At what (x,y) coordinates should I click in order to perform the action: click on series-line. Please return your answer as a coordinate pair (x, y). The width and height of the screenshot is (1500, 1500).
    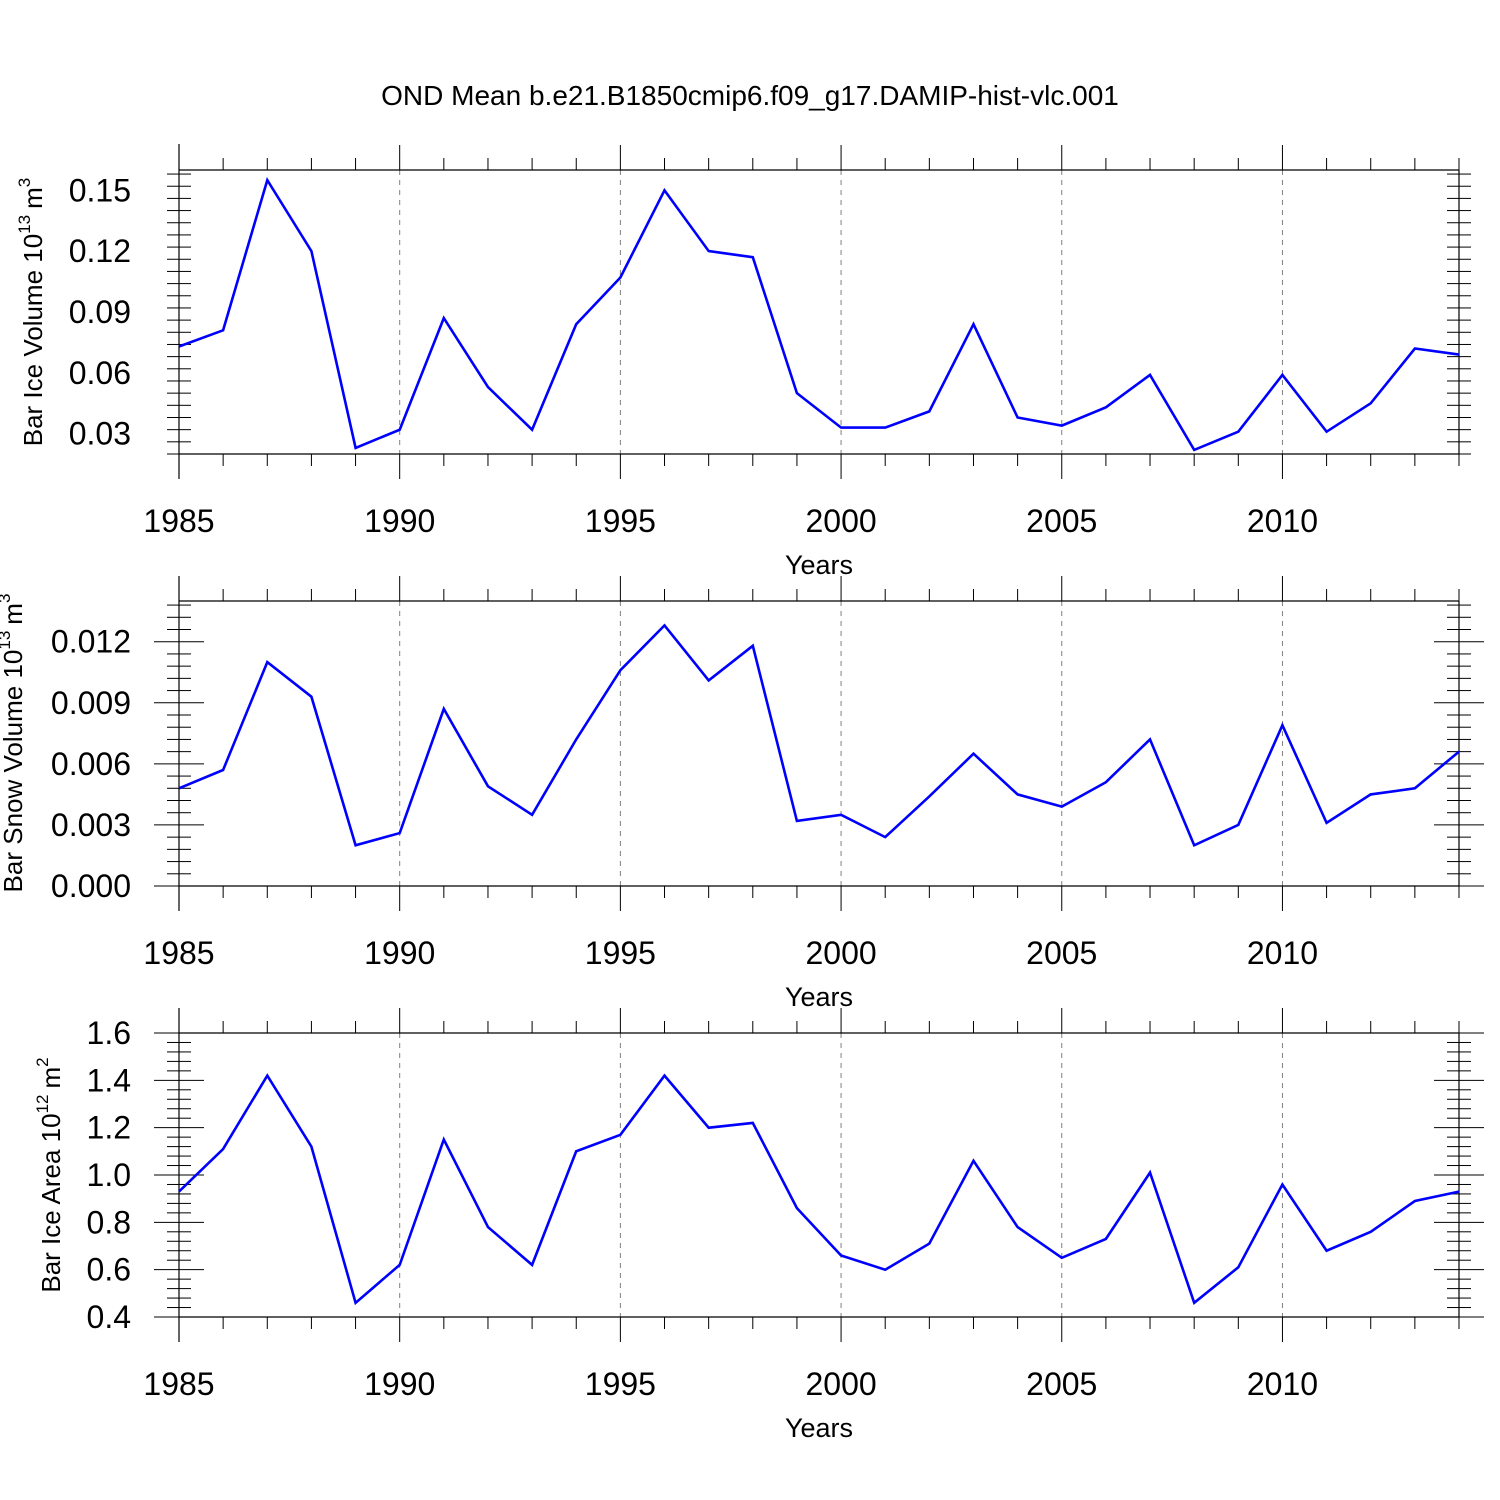
    Looking at the image, I should click on (819, 1189).